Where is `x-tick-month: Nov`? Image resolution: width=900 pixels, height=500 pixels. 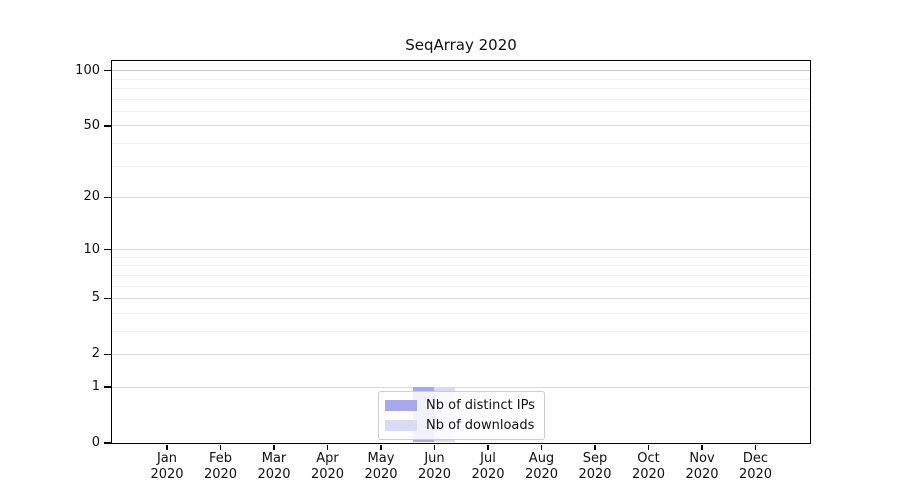
x-tick-month: Nov is located at coordinates (702, 458).